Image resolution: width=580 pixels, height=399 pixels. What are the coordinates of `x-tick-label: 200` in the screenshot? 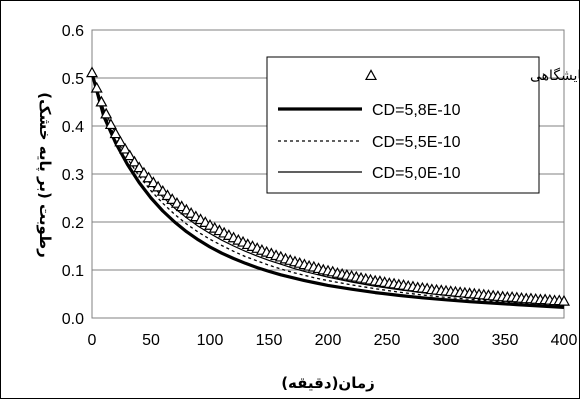 It's located at (328, 340).